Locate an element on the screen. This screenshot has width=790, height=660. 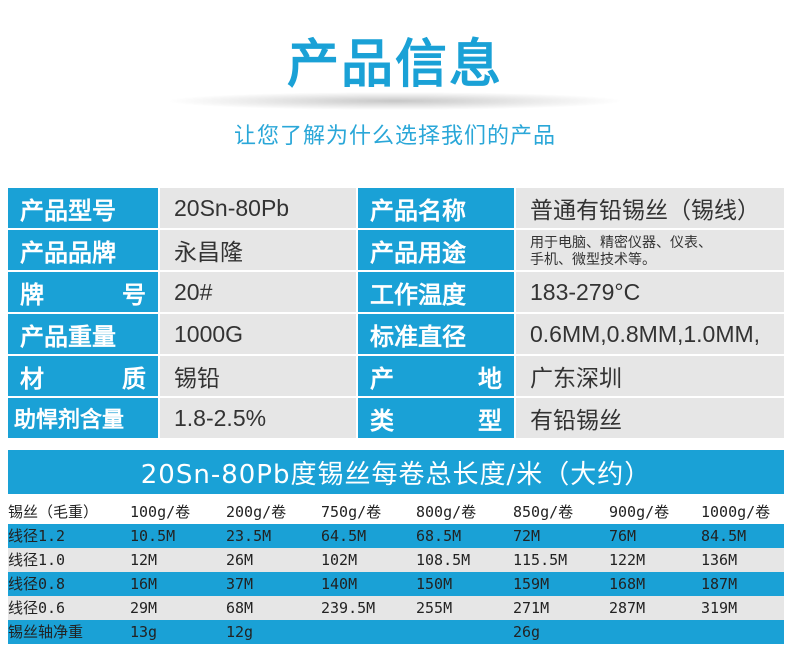
table-row: 线径0.8 16M 37M 140M 150M 159M 168M 187M is located at coordinates (396, 584).